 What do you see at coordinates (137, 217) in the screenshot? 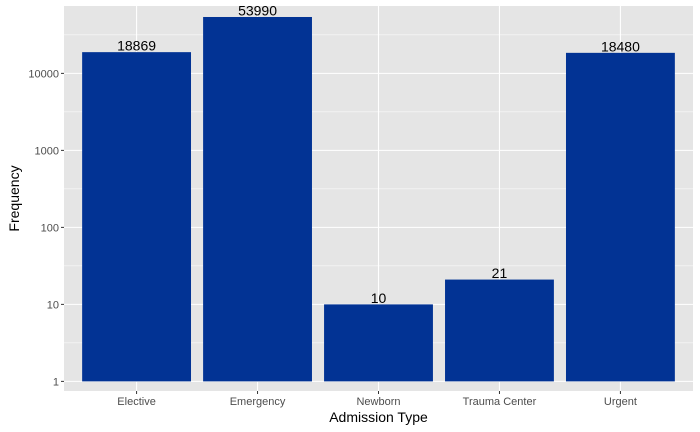
I see `bar-elective` at bounding box center [137, 217].